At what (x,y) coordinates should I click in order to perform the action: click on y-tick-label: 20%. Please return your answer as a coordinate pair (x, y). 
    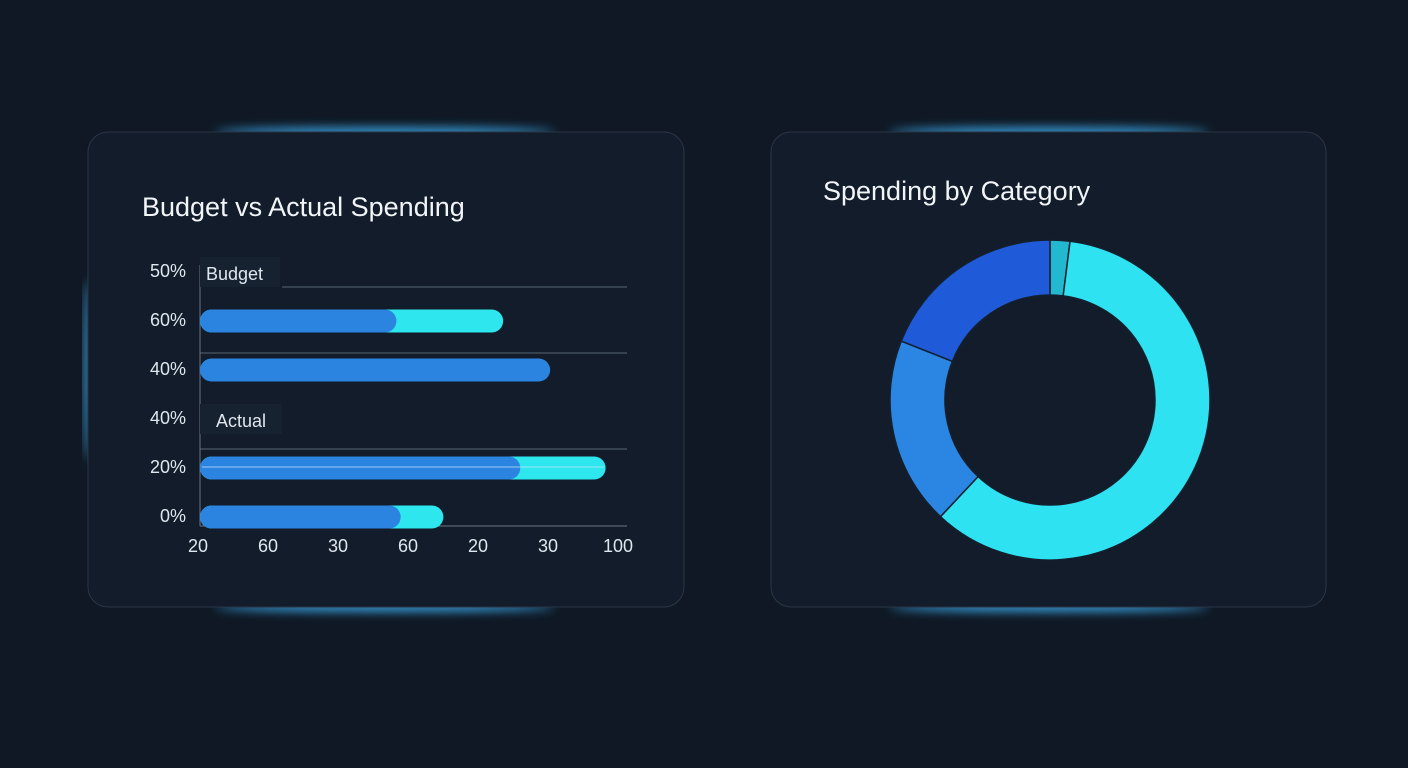
    Looking at the image, I should click on (168, 467).